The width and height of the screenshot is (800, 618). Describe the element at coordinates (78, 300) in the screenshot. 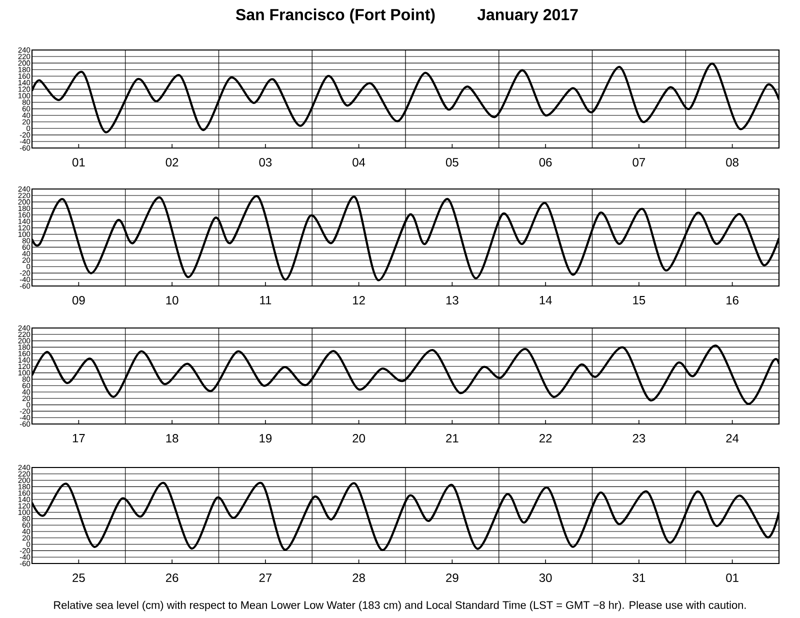

I see `x-tick-label: 09` at that location.